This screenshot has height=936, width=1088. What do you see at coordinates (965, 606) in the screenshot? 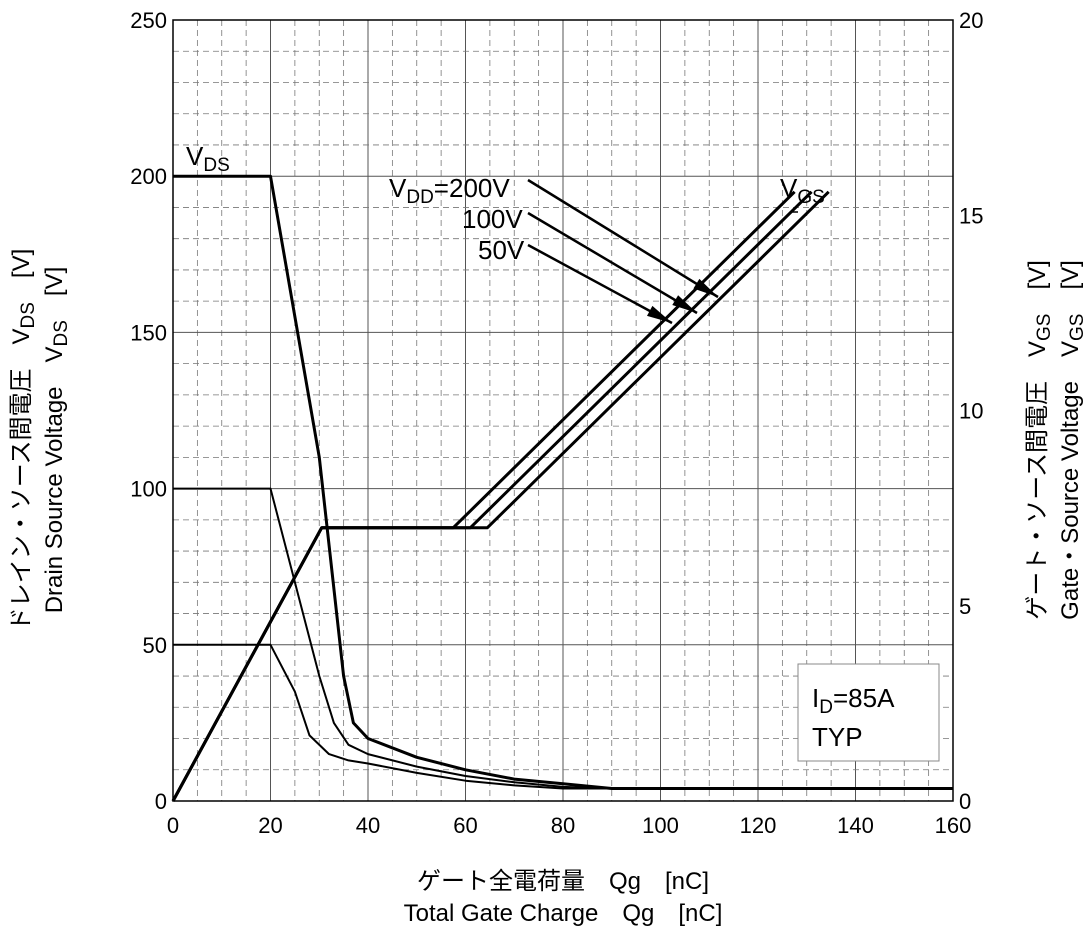
I see `y-right-tick-label: 5` at bounding box center [965, 606].